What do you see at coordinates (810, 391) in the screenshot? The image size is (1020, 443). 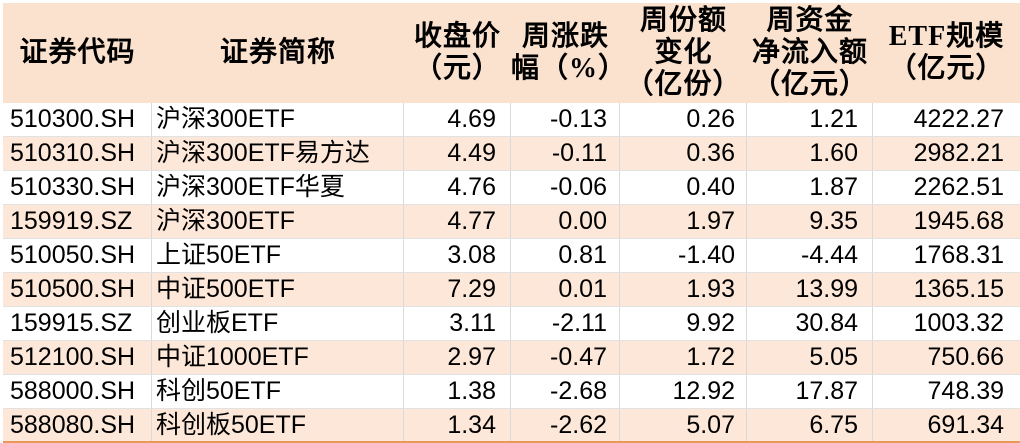 I see `cell-net-inflow: 17.87` at bounding box center [810, 391].